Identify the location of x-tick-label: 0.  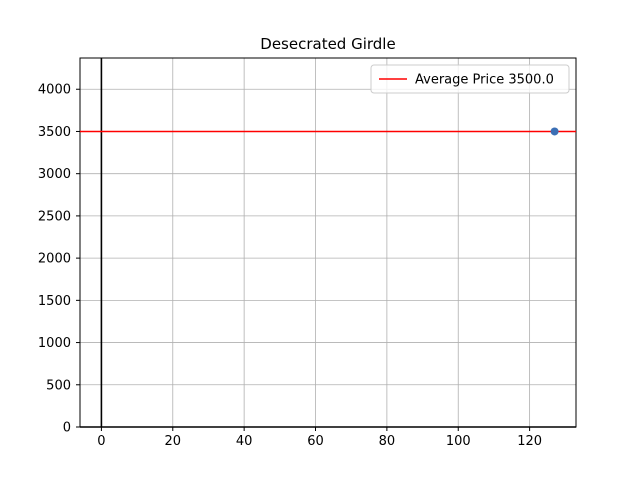
(101, 441).